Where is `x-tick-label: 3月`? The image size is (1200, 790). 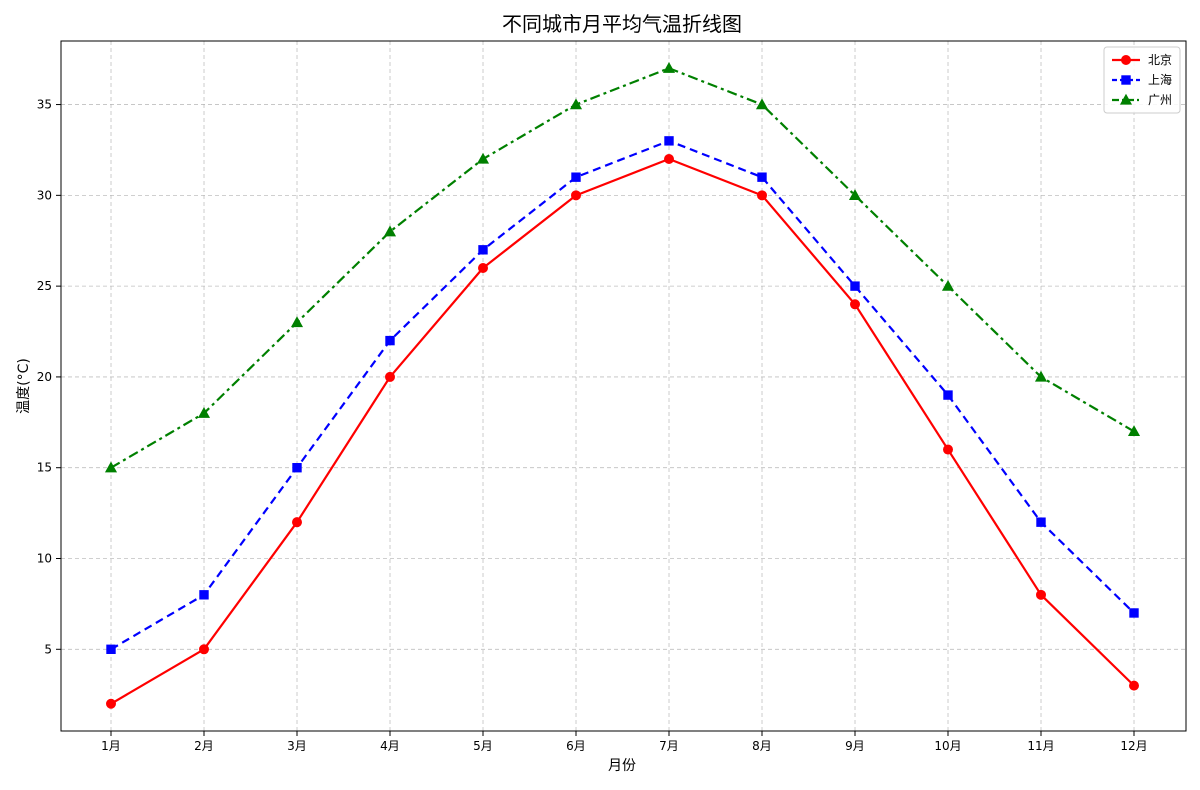 x-tick-label: 3月 is located at coordinates (297, 746).